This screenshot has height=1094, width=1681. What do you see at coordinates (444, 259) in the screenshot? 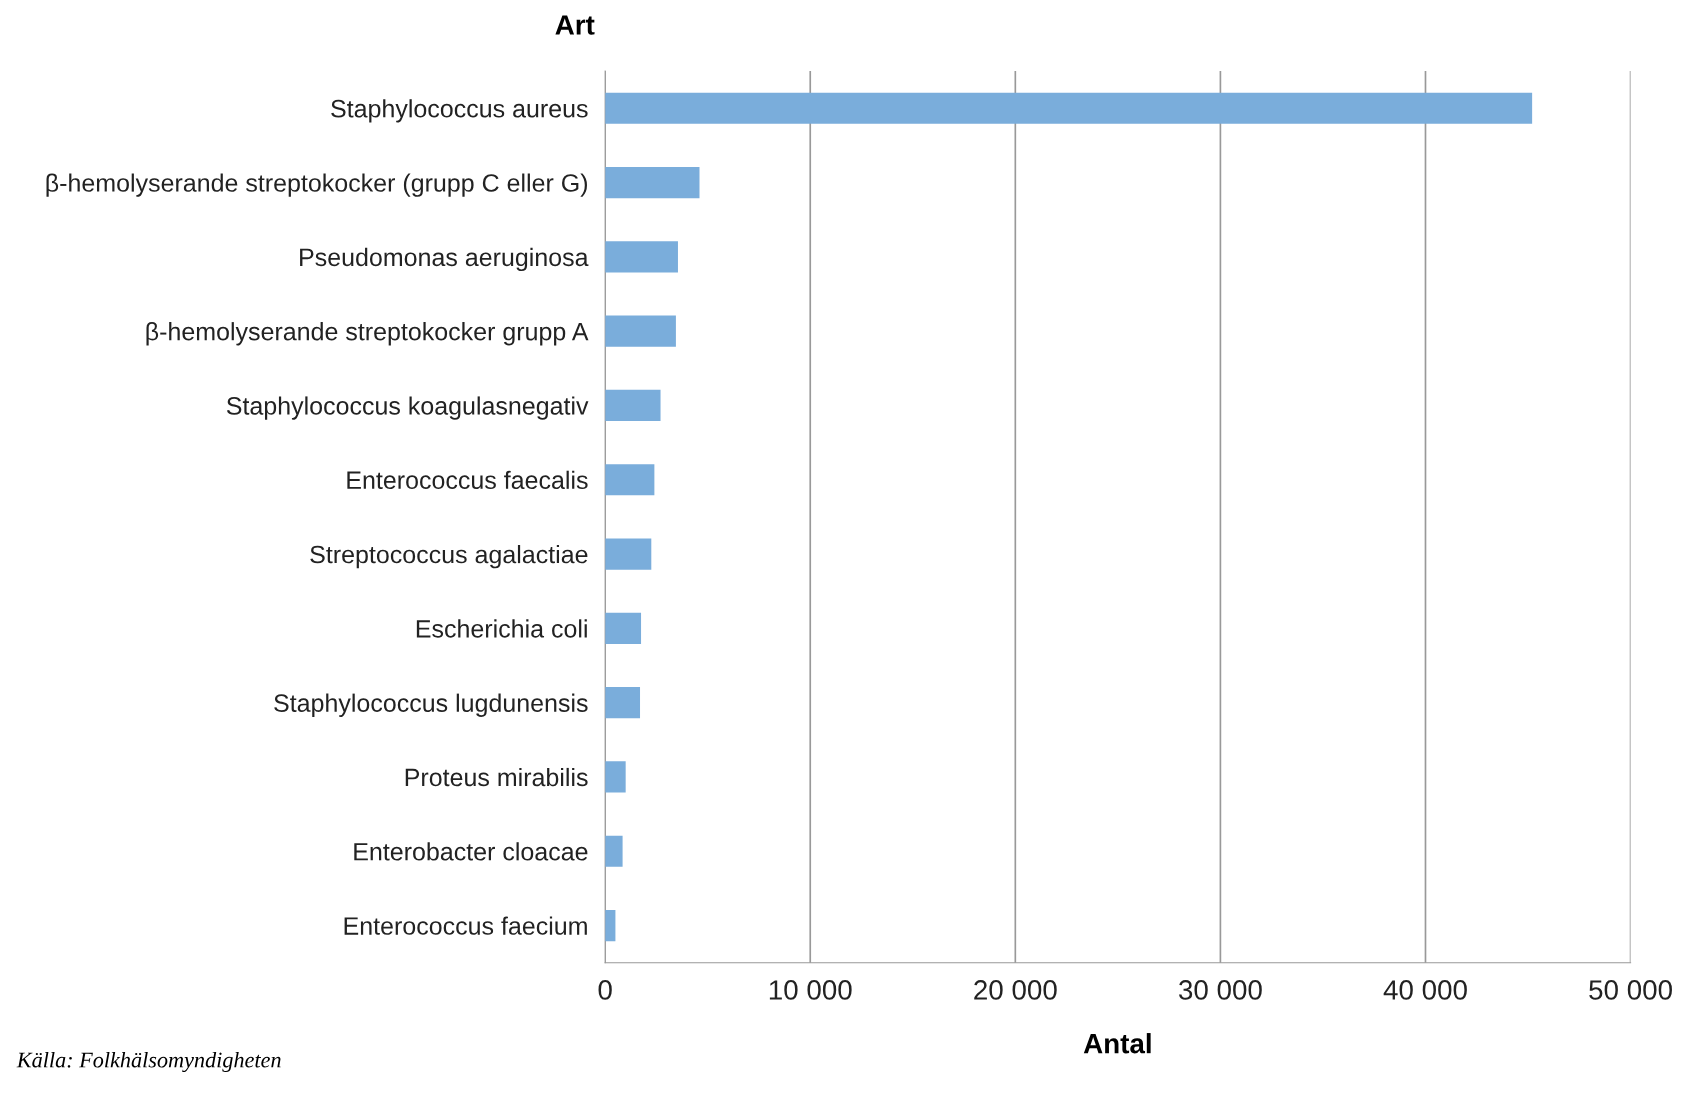
I see `y-tick-label: Pseudomonas aeruginosa` at bounding box center [444, 259].